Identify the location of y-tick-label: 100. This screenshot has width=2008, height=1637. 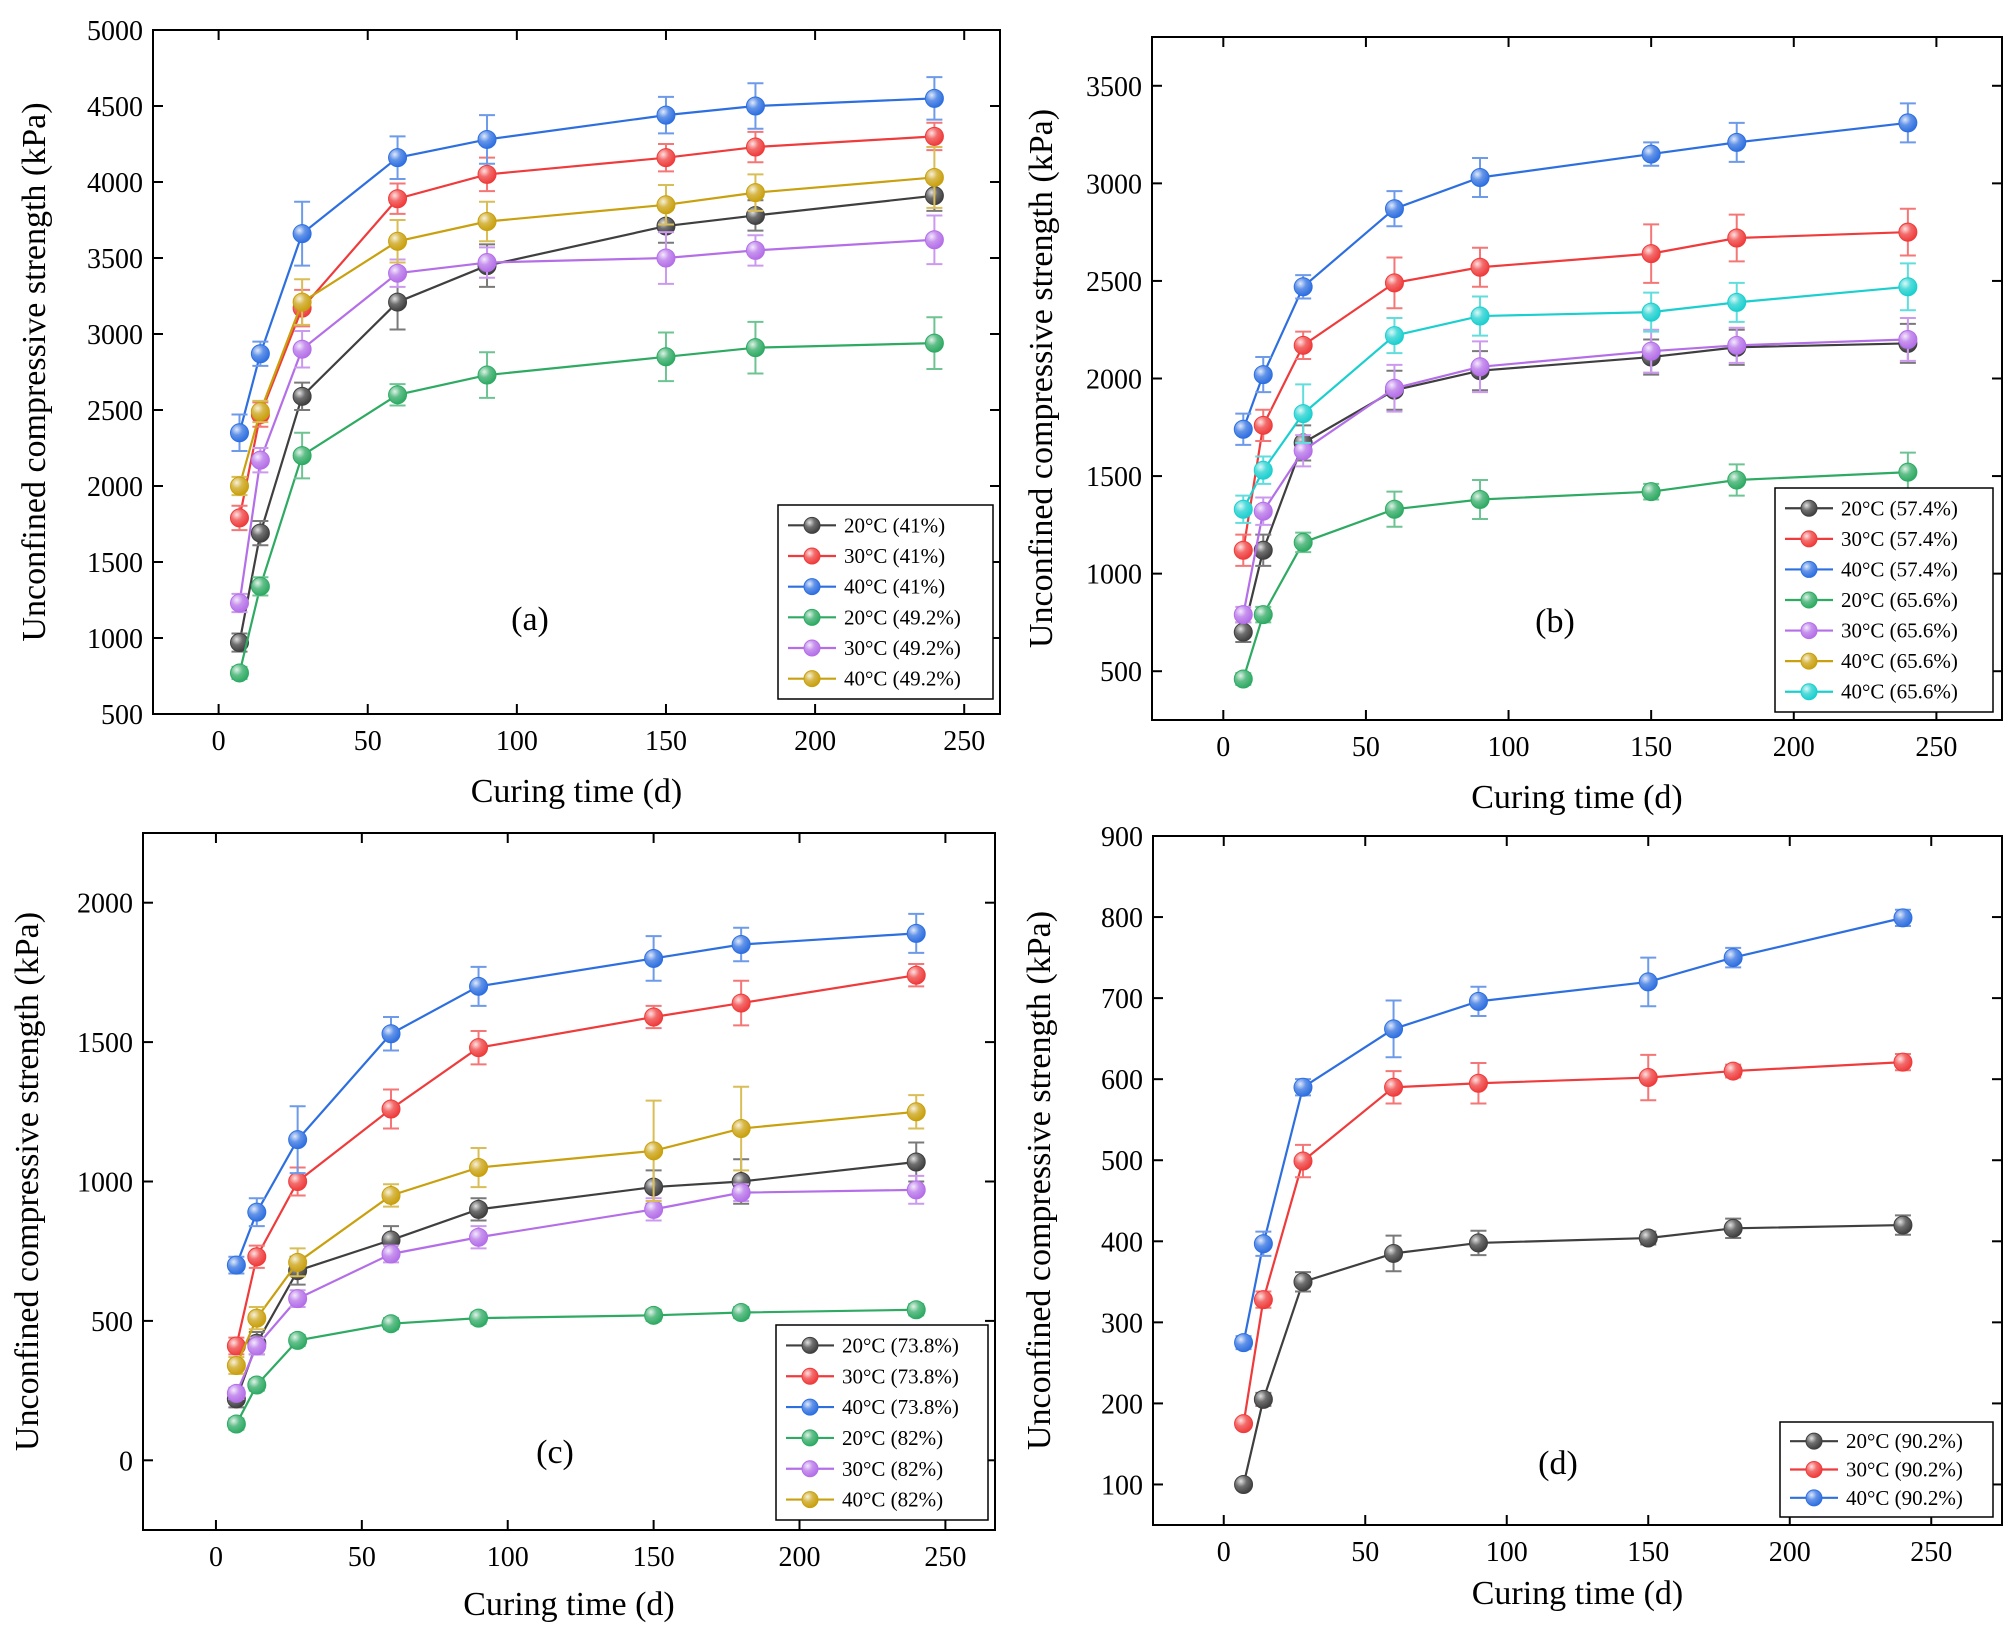
(1122, 1485).